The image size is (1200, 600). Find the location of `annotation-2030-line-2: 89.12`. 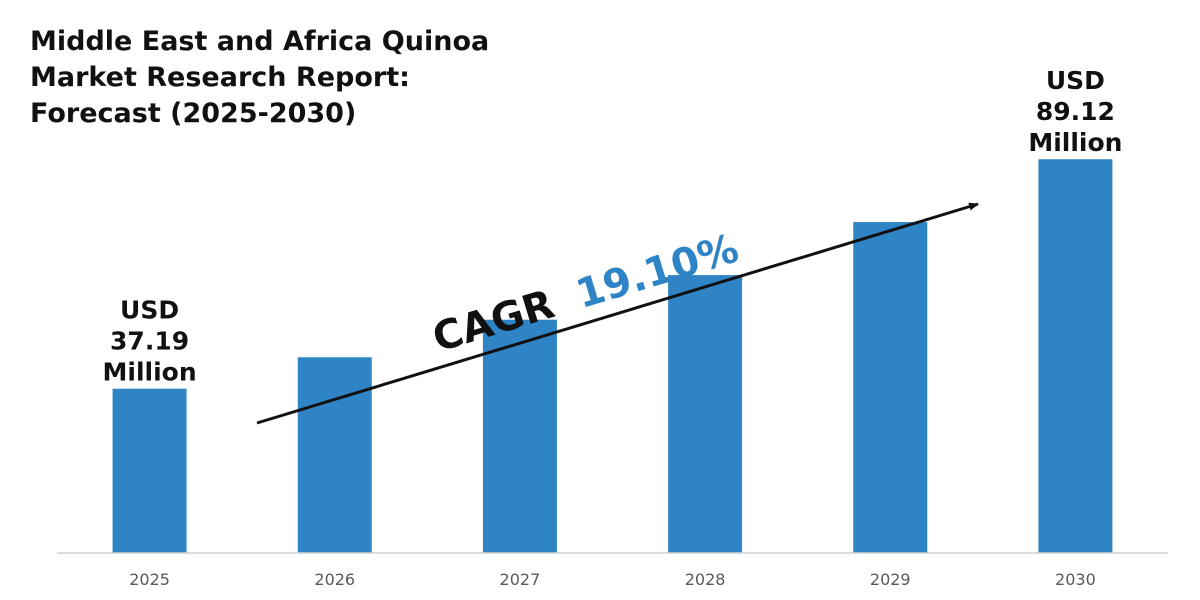

annotation-2030-line-2: 89.12 is located at coordinates (1075, 111).